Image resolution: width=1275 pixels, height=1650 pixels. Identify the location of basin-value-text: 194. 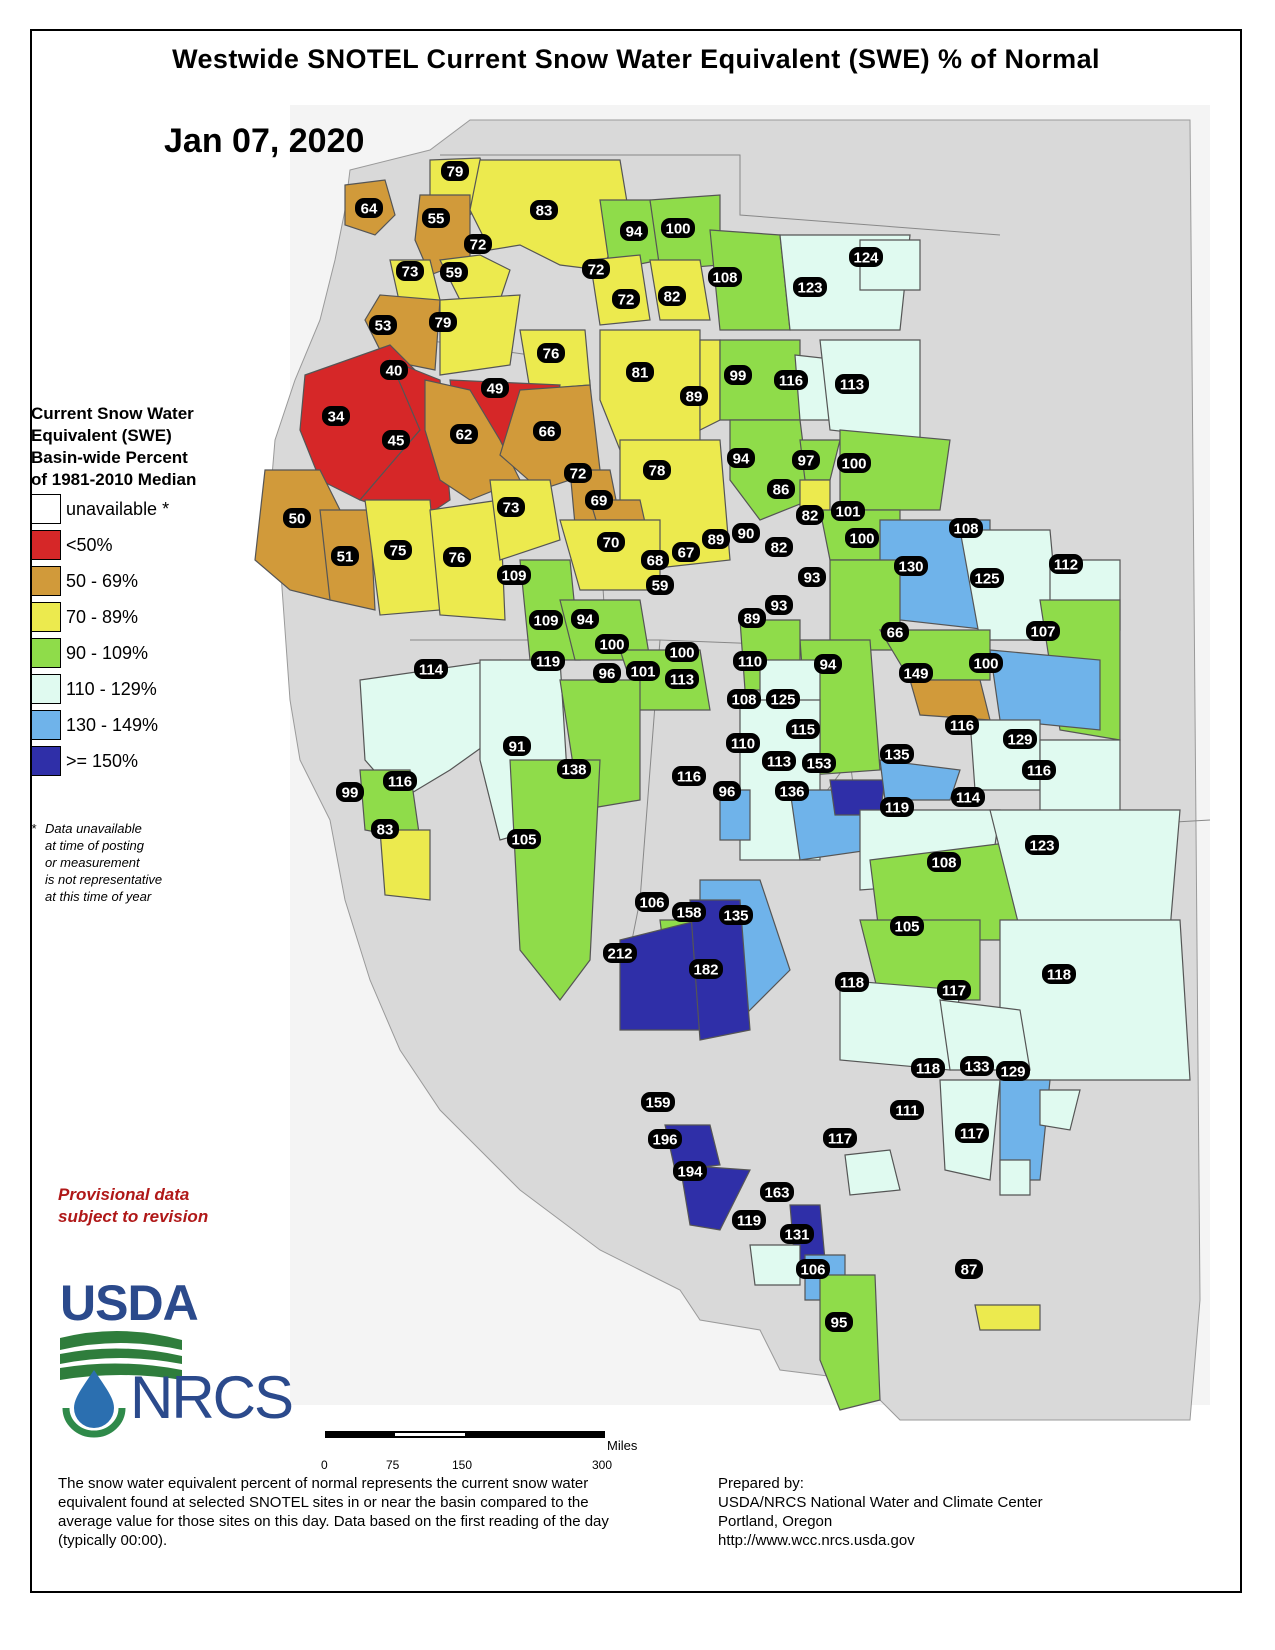
(690, 1172).